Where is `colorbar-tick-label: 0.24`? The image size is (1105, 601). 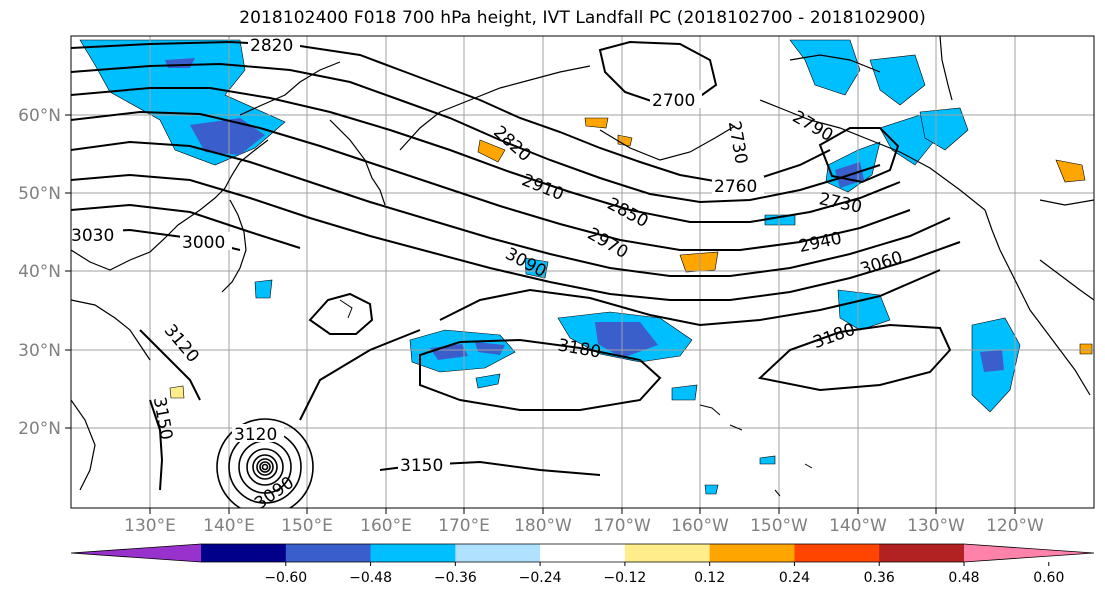
colorbar-tick-label: 0.24 is located at coordinates (794, 578).